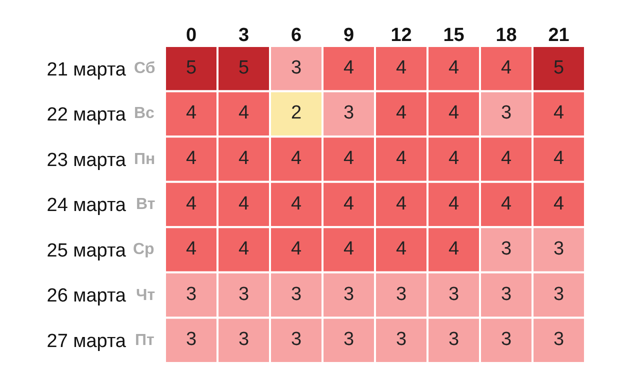 The width and height of the screenshot is (620, 391). Describe the element at coordinates (296, 113) in the screenshot. I see `data-label: 2` at that location.